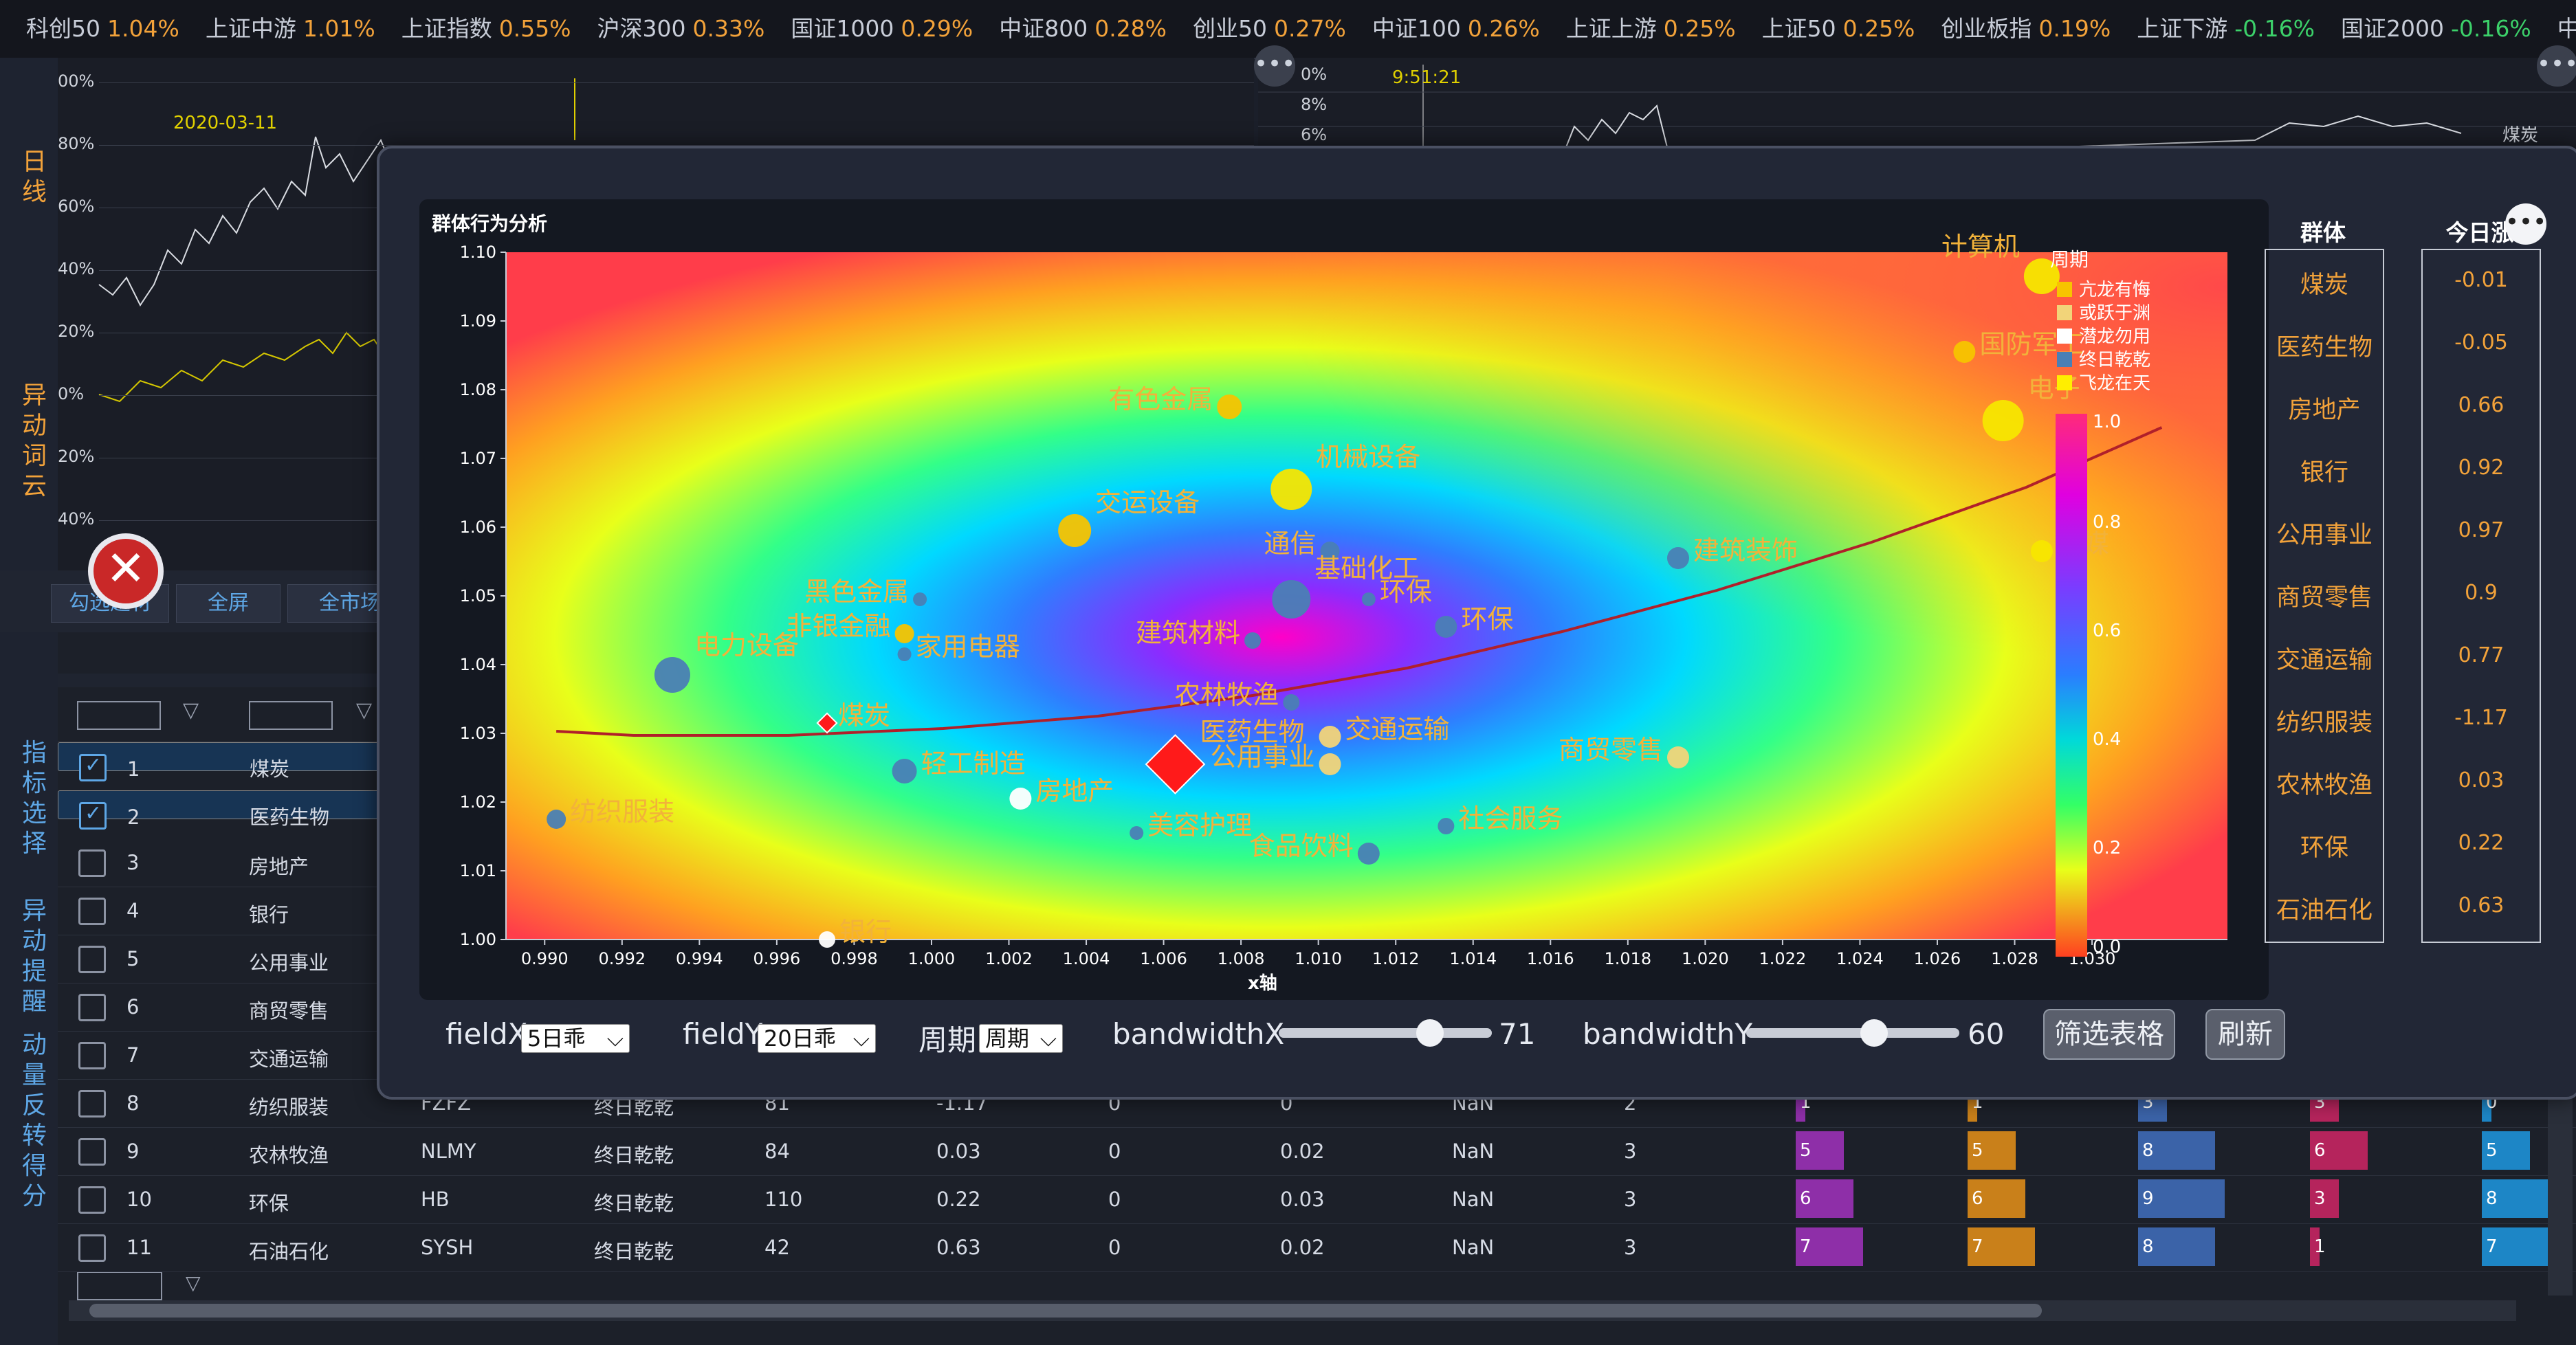 This screenshot has height=1345, width=2576. Describe the element at coordinates (1430, 1033) in the screenshot. I see `bandwidthx-knob` at that location.